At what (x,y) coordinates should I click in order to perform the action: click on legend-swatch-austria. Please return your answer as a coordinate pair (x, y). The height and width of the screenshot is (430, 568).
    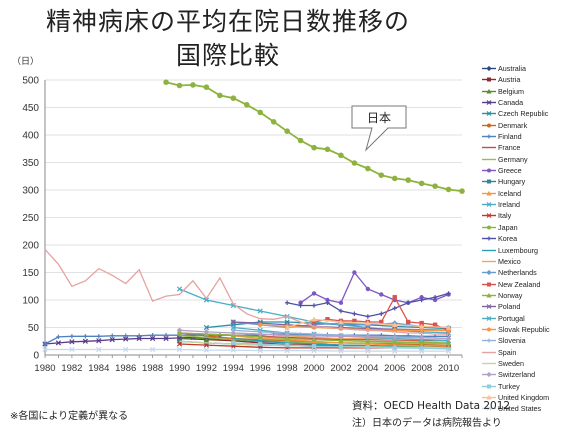
    Looking at the image, I should click on (489, 79).